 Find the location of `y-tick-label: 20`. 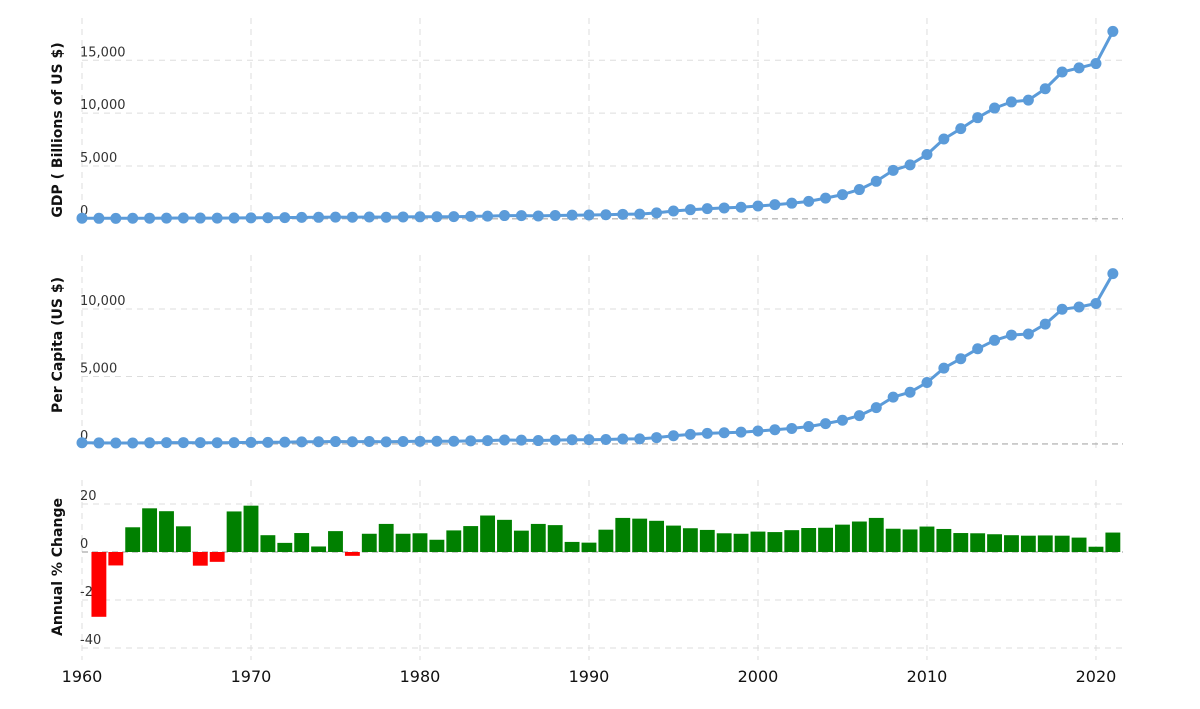

y-tick-label: 20 is located at coordinates (88, 496).